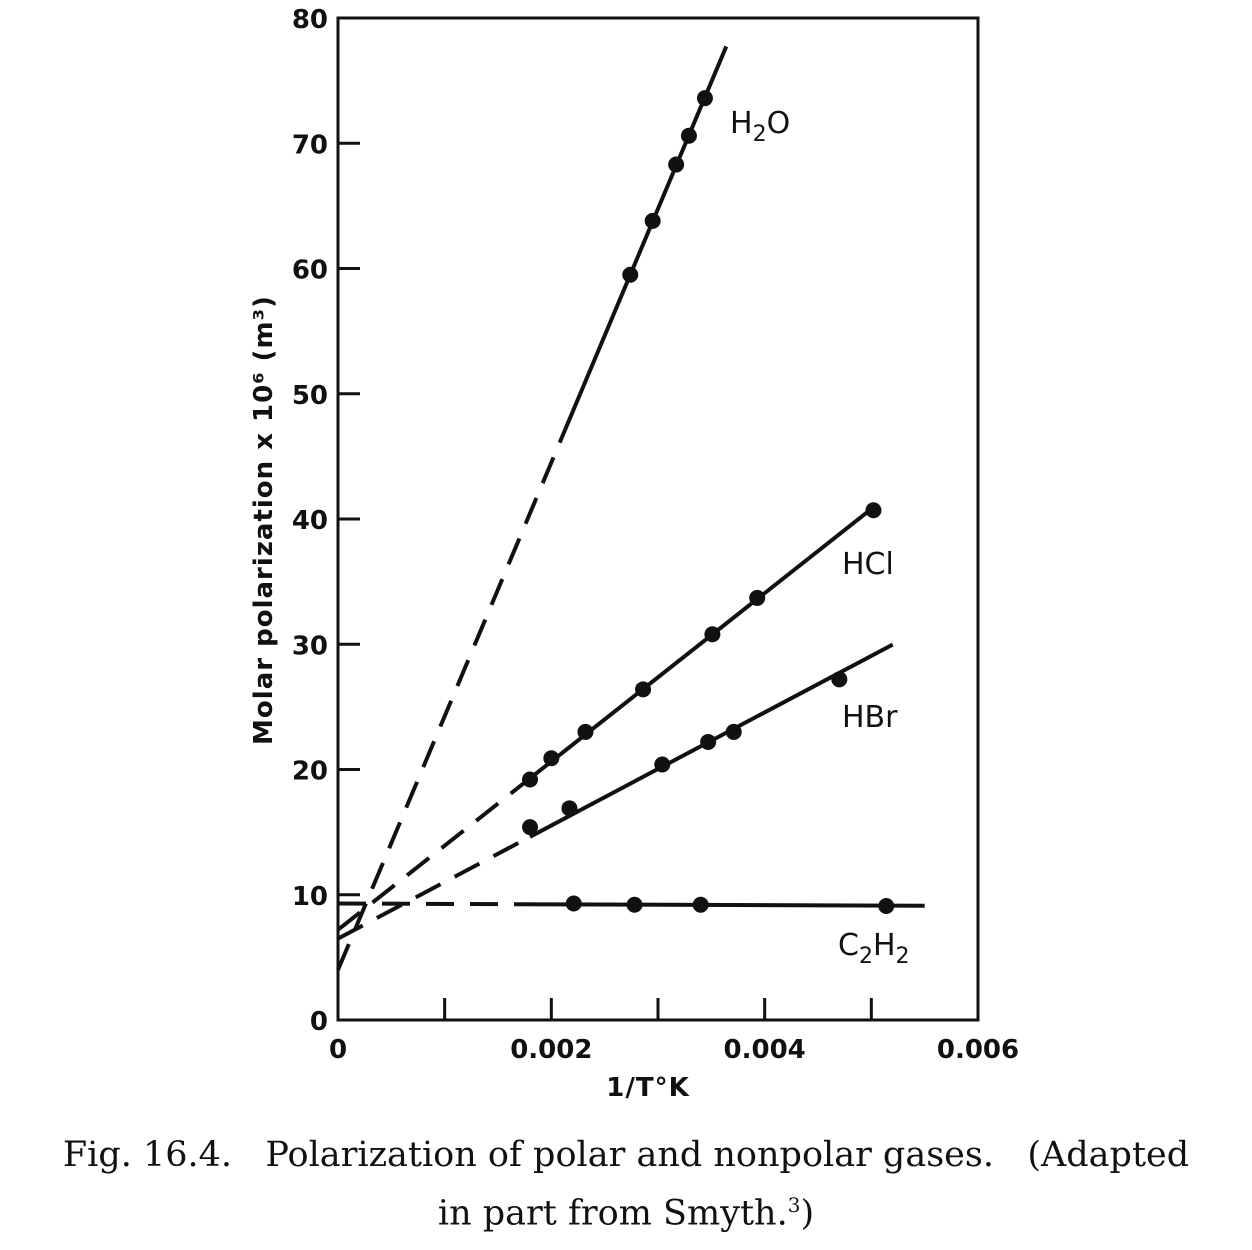  What do you see at coordinates (612, 1213) in the screenshot?
I see `caption-line-2-text: in part from Smyth.` at bounding box center [612, 1213].